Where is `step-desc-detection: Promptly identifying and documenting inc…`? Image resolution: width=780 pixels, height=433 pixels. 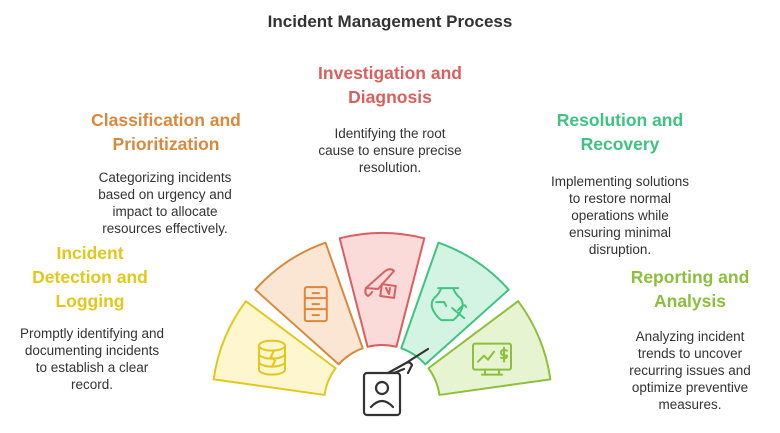
step-desc-detection: Promptly identifying and documenting inc… is located at coordinates (92, 359).